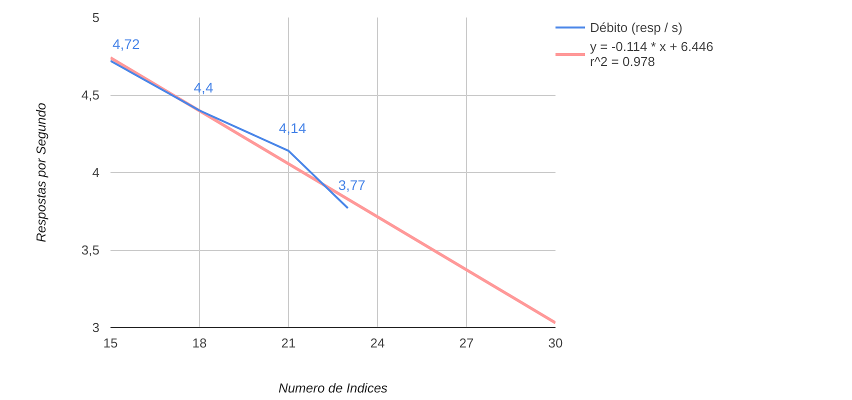 The image size is (852, 400). Describe the element at coordinates (352, 185) in the screenshot. I see `data-label: 3,77` at that location.